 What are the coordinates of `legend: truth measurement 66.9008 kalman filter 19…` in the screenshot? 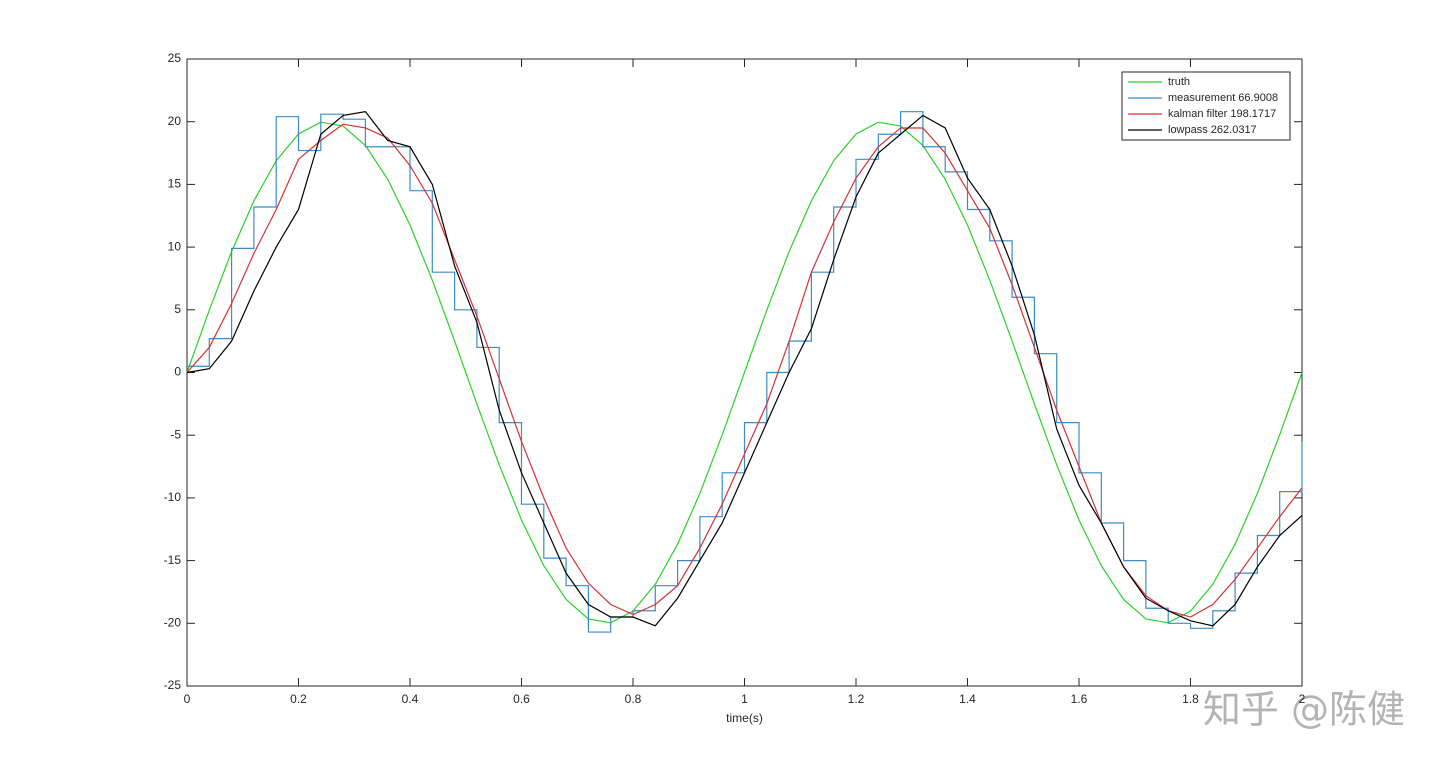 It's located at (1206, 106).